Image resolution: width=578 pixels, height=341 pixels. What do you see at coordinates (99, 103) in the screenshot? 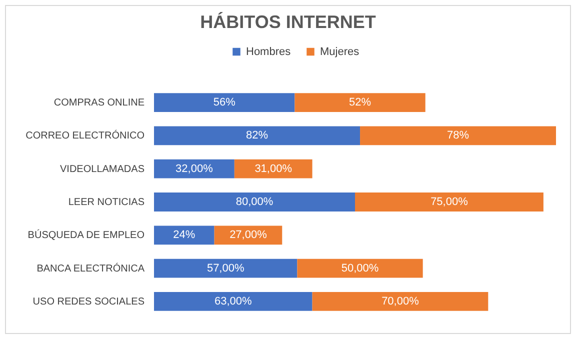
I see `y-tick-label: COMPRAS ONLINE` at bounding box center [99, 103].